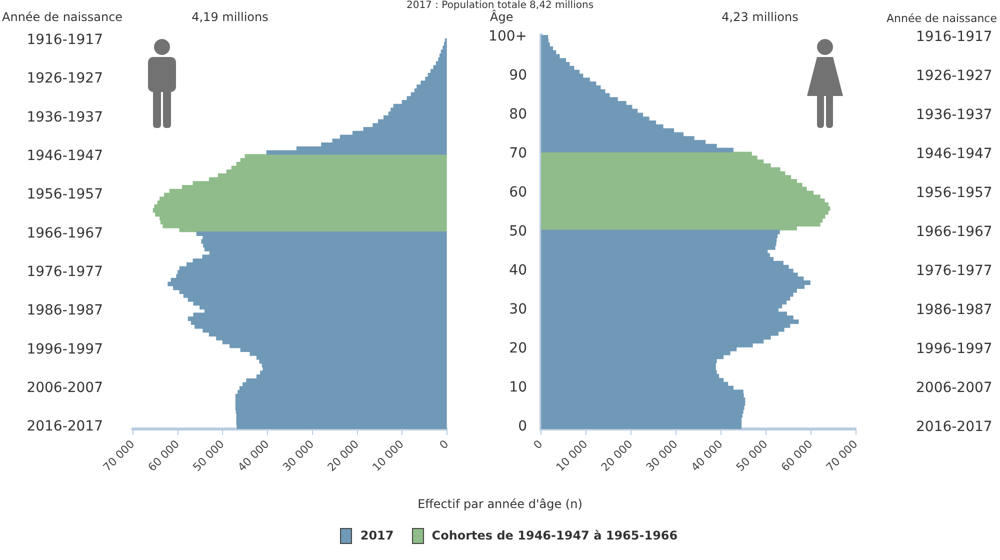  I want to click on y2-tick-label: 1936-1937, so click(954, 115).